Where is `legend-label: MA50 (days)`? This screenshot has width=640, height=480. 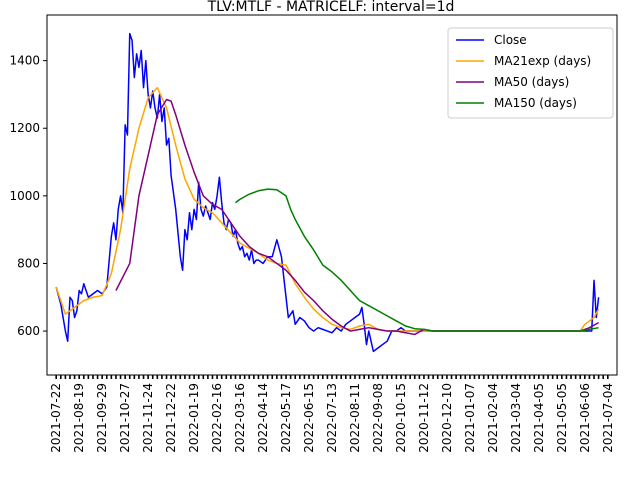 legend-label: MA50 (days) is located at coordinates (531, 82).